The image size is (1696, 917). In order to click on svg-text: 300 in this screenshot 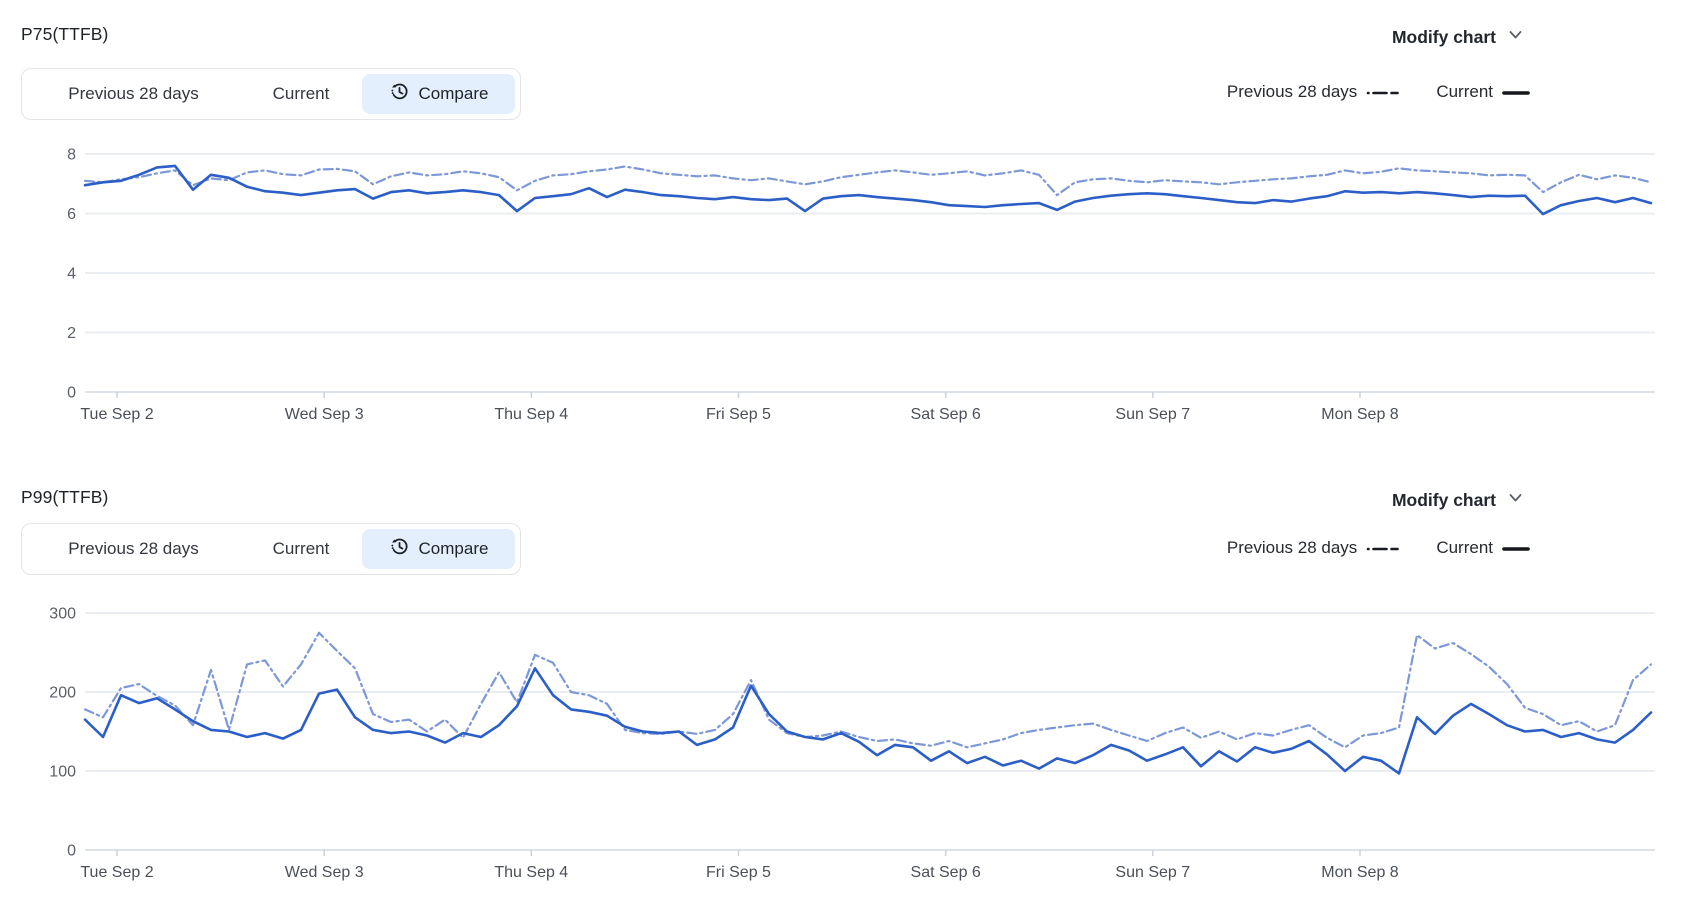, I will do `click(62, 614)`.